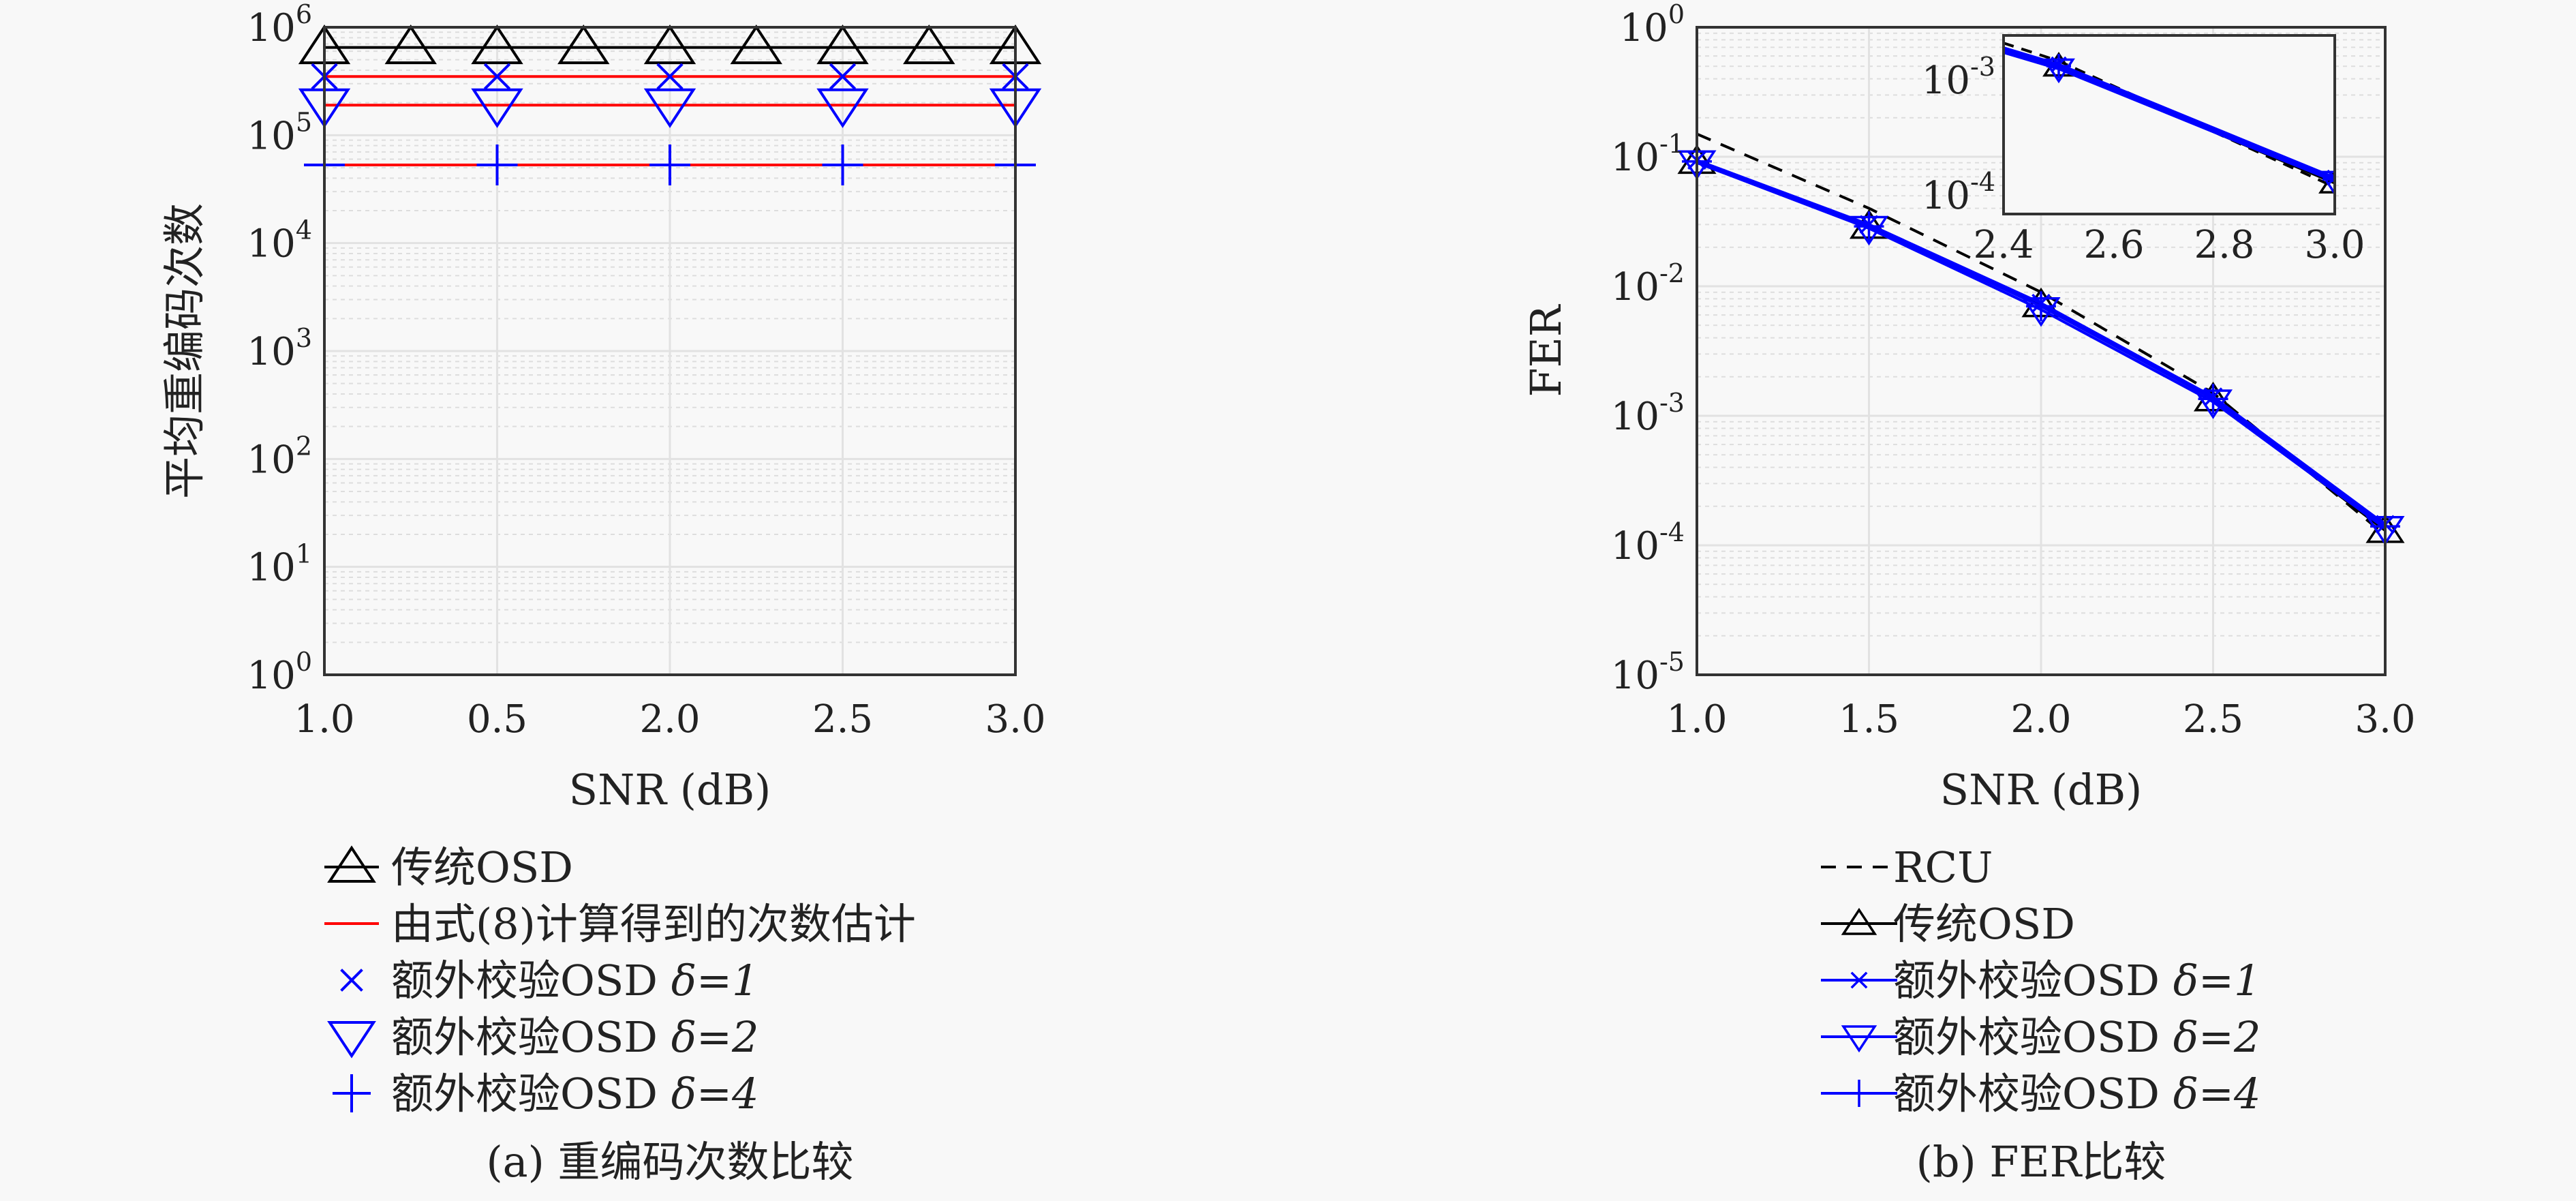  I want to click on y-tick-label: 10³, so click(279, 348).